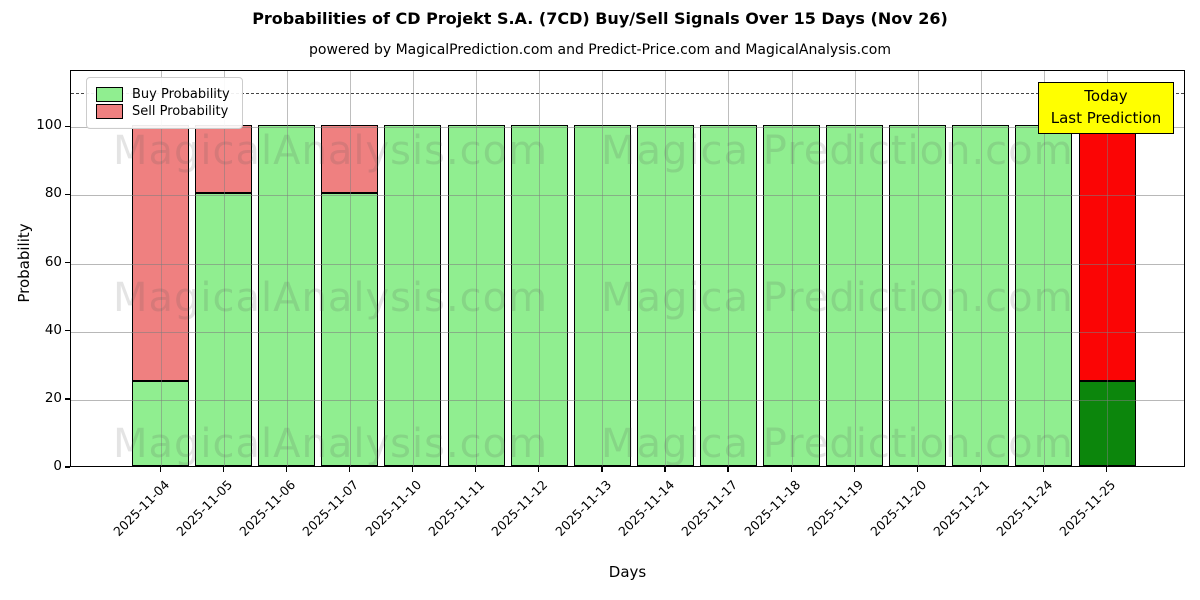 Image resolution: width=1200 pixels, height=600 pixels. What do you see at coordinates (267, 508) in the screenshot?
I see `x-tick-label: 2025-11-06` at bounding box center [267, 508].